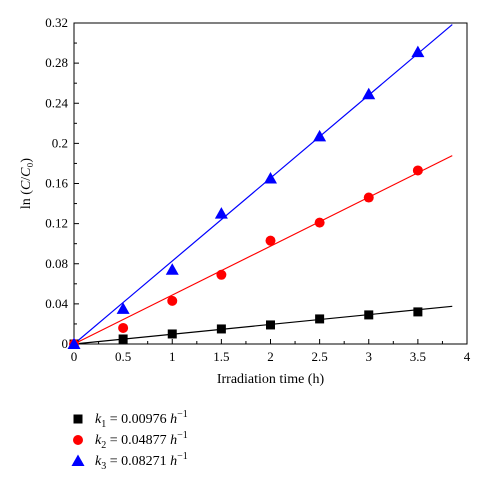 This screenshot has height=500, width=488. What do you see at coordinates (418, 356) in the screenshot?
I see `x-tick-label: 3.5` at bounding box center [418, 356].